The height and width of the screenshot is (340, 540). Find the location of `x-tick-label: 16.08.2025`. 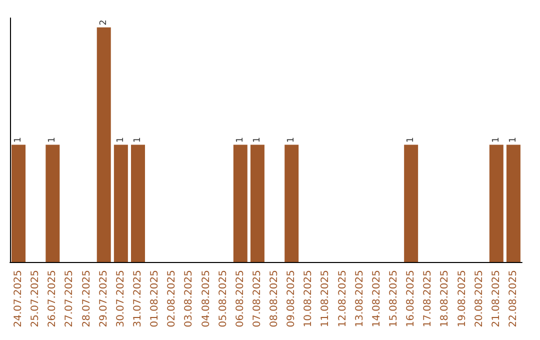

x-tick-label: 16.08.2025 is located at coordinates (411, 299).